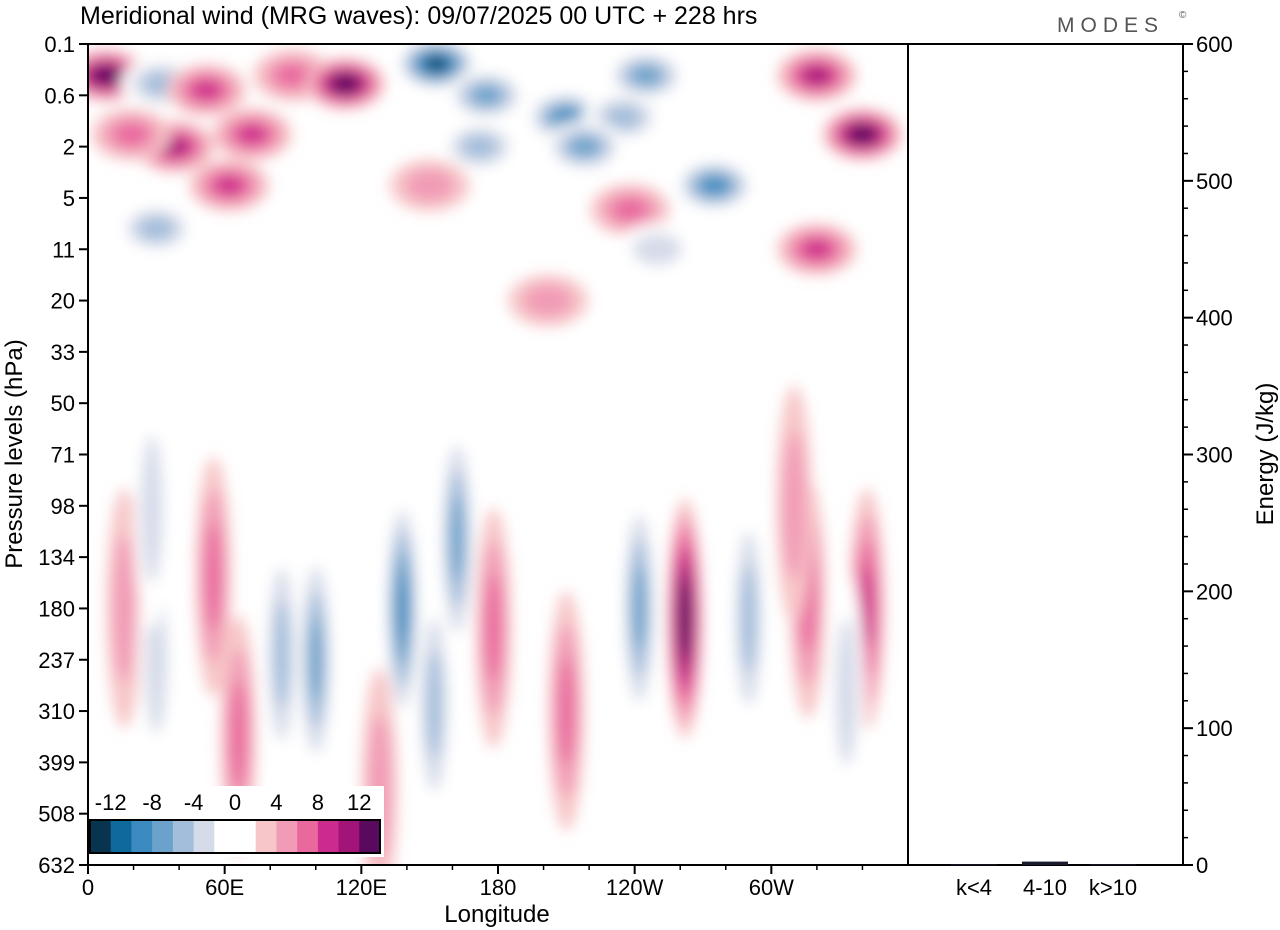 This screenshot has width=1280, height=930. I want to click on y-tick-label: 237, so click(56, 660).